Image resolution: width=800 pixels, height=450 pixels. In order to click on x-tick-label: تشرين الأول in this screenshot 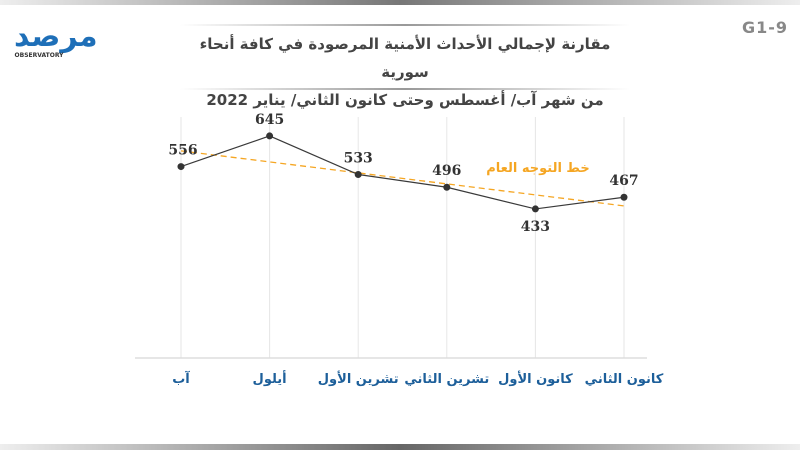, I will do `click(358, 378)`.